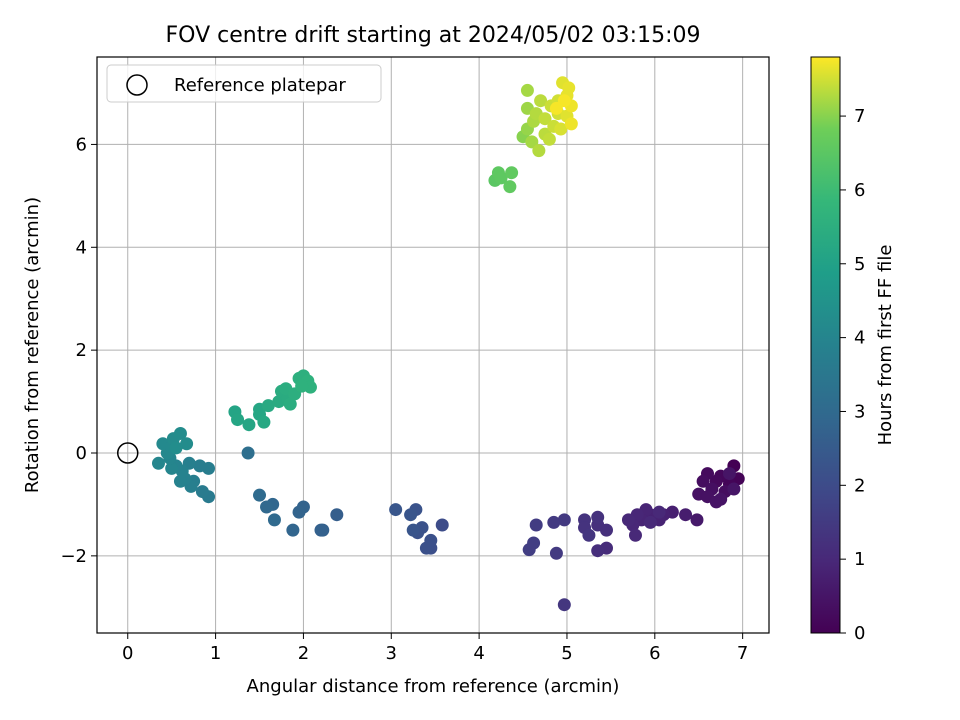 The image size is (960, 720). Describe the element at coordinates (81, 144) in the screenshot. I see `y-tick-label: 6` at that location.